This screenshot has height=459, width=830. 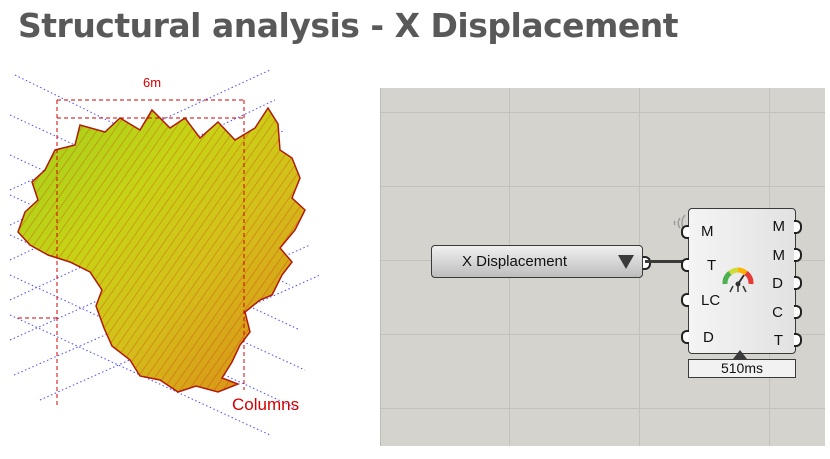 I want to click on input-port-model: M, so click(x=707, y=231).